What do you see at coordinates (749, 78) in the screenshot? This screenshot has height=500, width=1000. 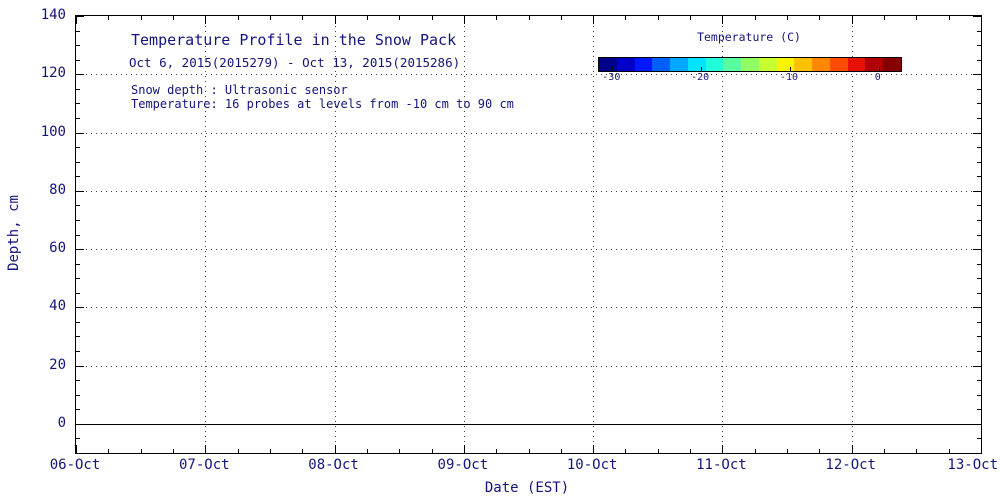 I see `colorbar-tick-labels: -30 -20 -10 0` at bounding box center [749, 78].